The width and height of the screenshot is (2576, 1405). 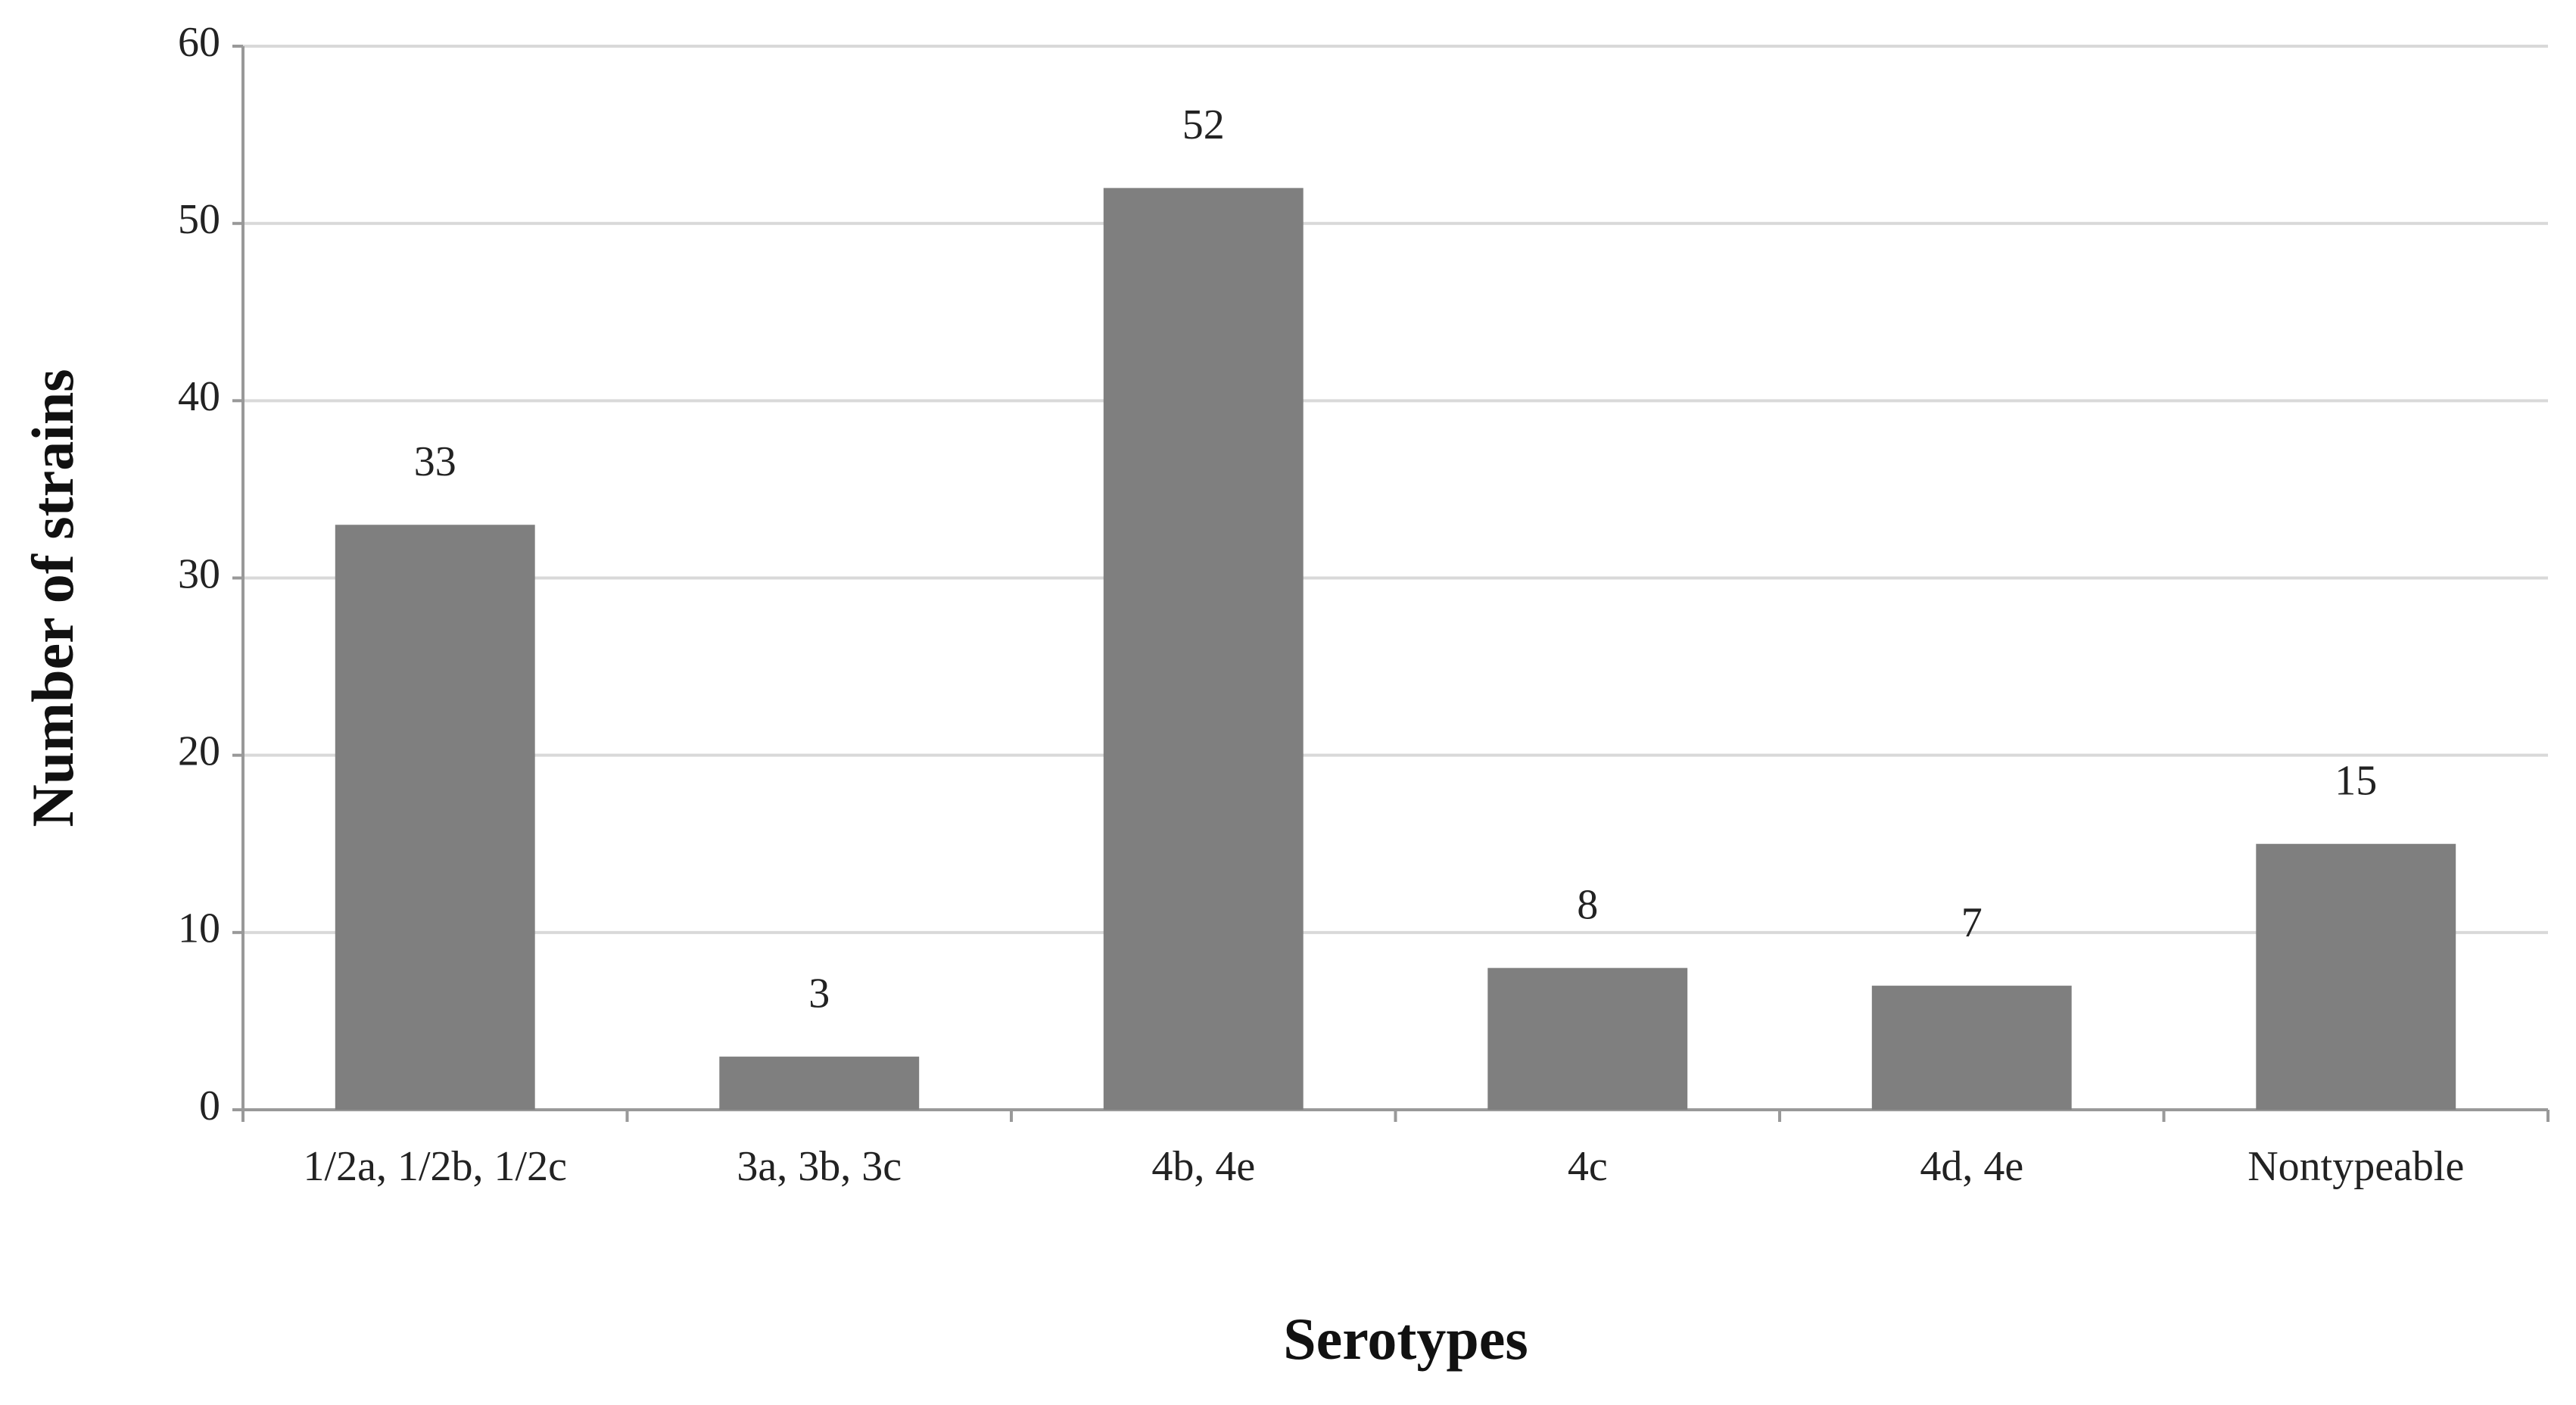 What do you see at coordinates (819, 994) in the screenshot?
I see `data-label: 3` at bounding box center [819, 994].